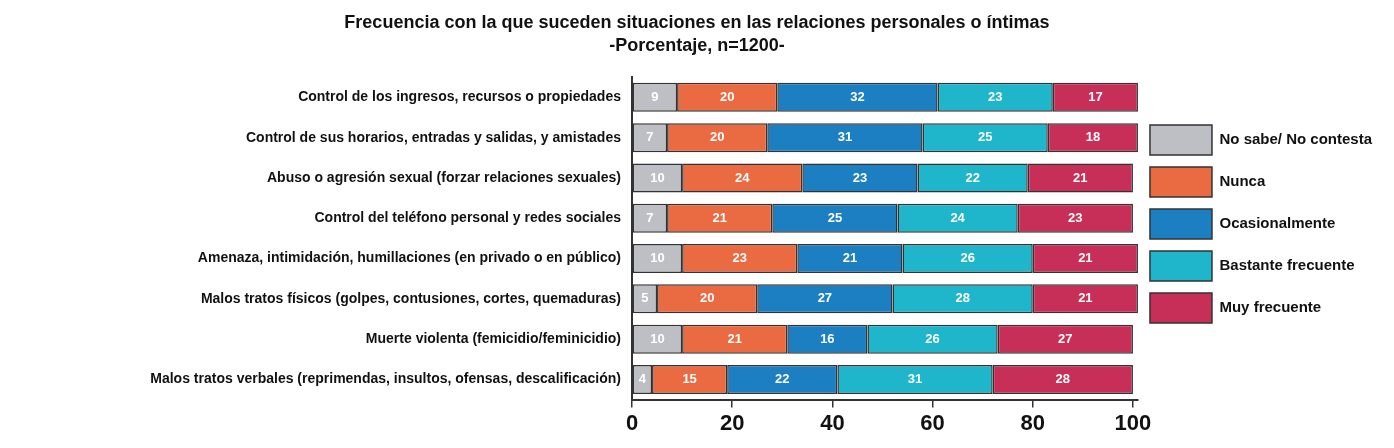 This screenshot has height=448, width=1394. Describe the element at coordinates (1033, 422) in the screenshot. I see `x-tick-label: 80` at that location.